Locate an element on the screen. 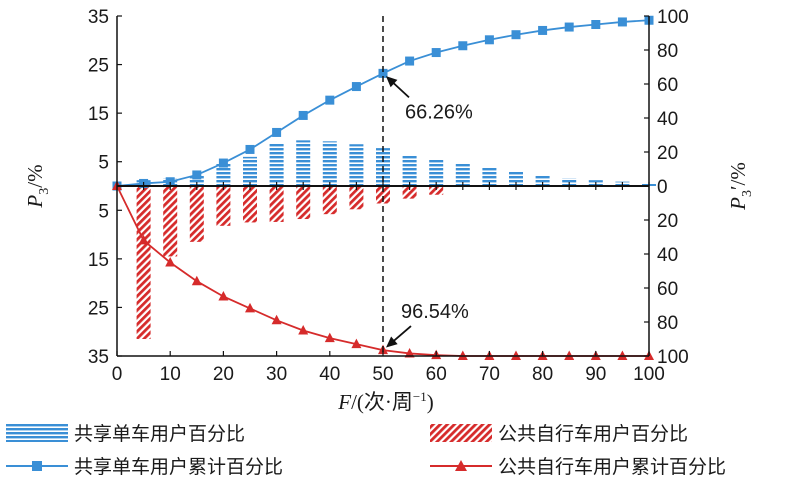 Image resolution: width=800 pixels, height=483 pixels. left-tick-bottom-25: 25 is located at coordinates (98, 308).